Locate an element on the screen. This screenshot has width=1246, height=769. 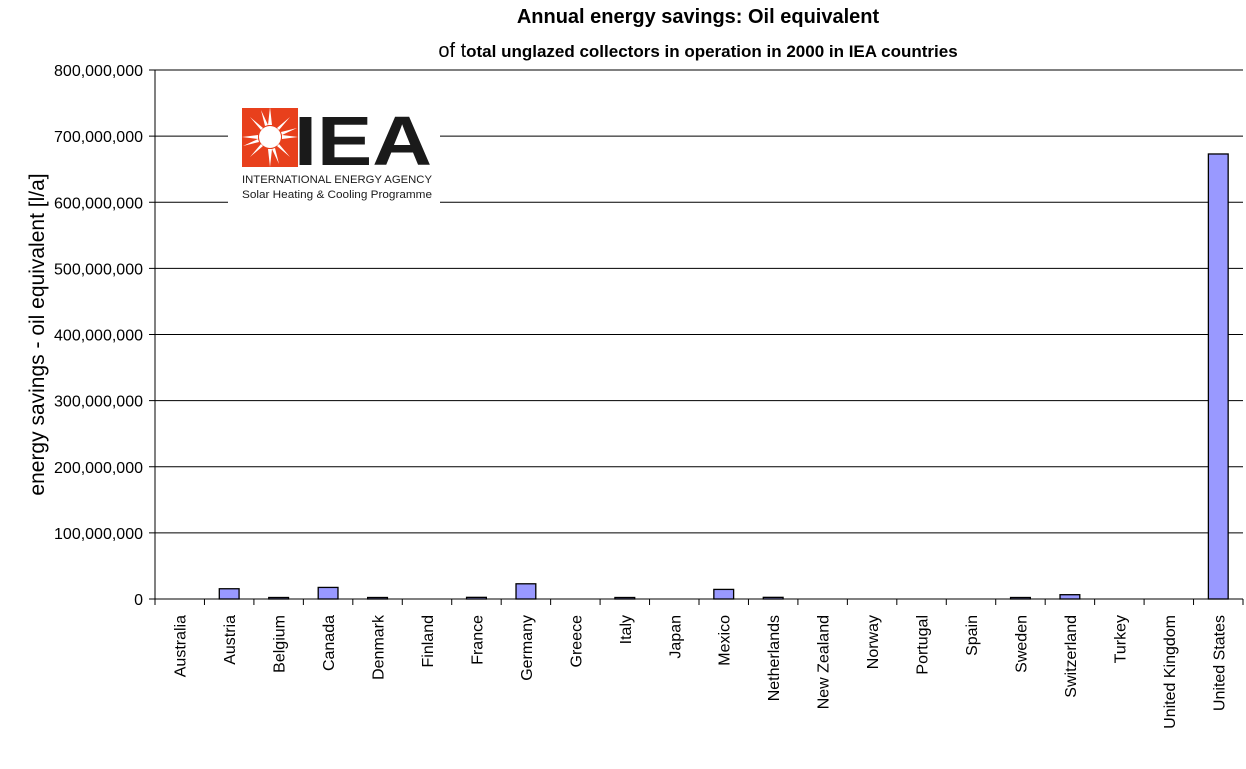
x-tick-label: Switzerland is located at coordinates (1071, 656).